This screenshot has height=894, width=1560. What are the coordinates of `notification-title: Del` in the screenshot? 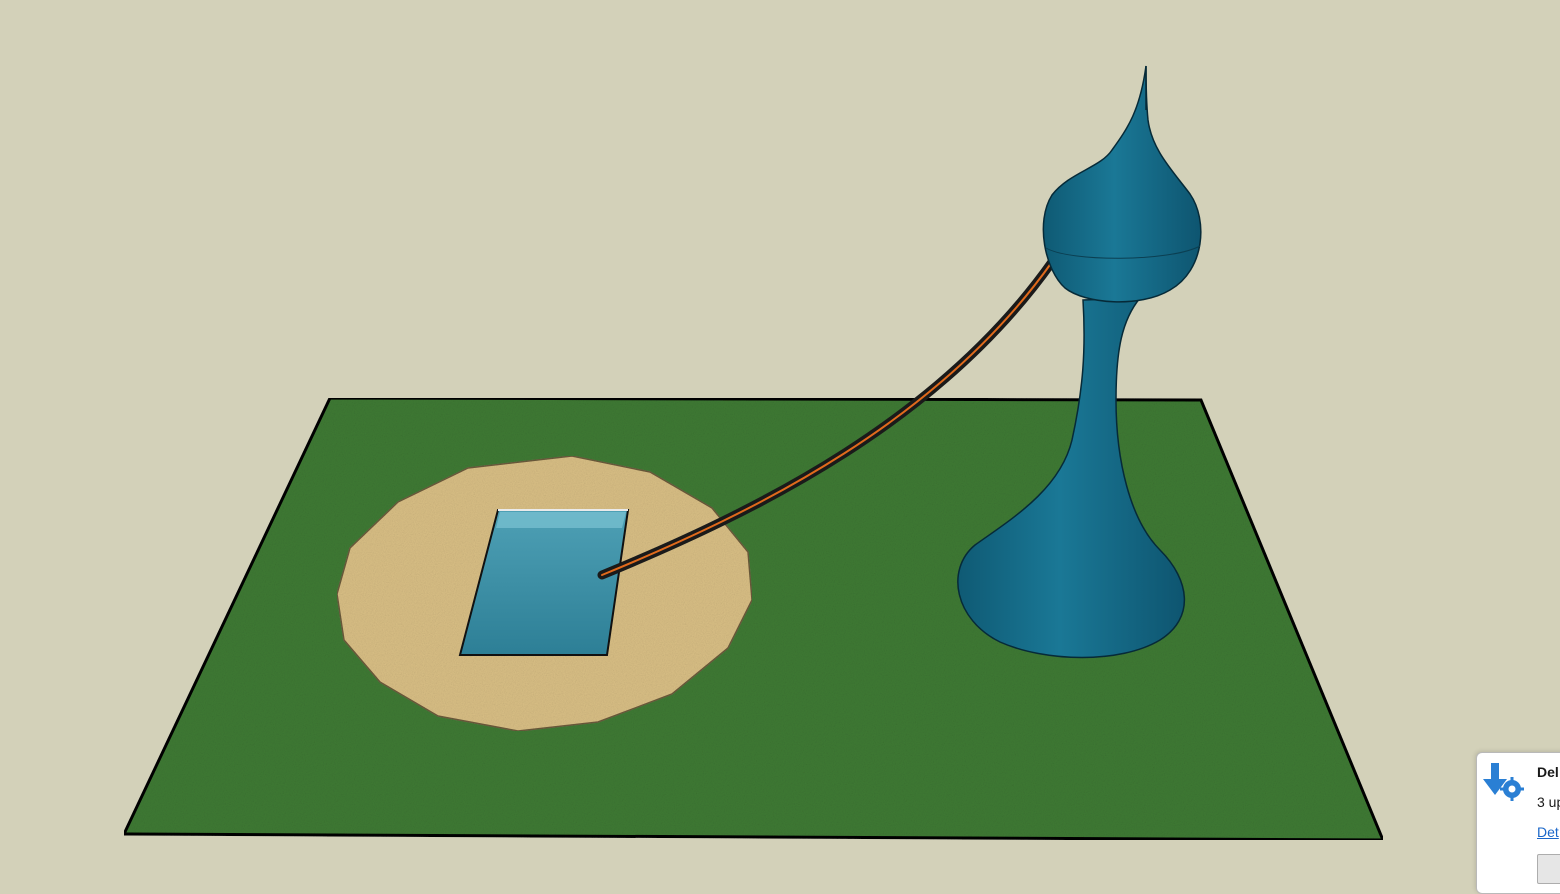 It's located at (1548, 772).